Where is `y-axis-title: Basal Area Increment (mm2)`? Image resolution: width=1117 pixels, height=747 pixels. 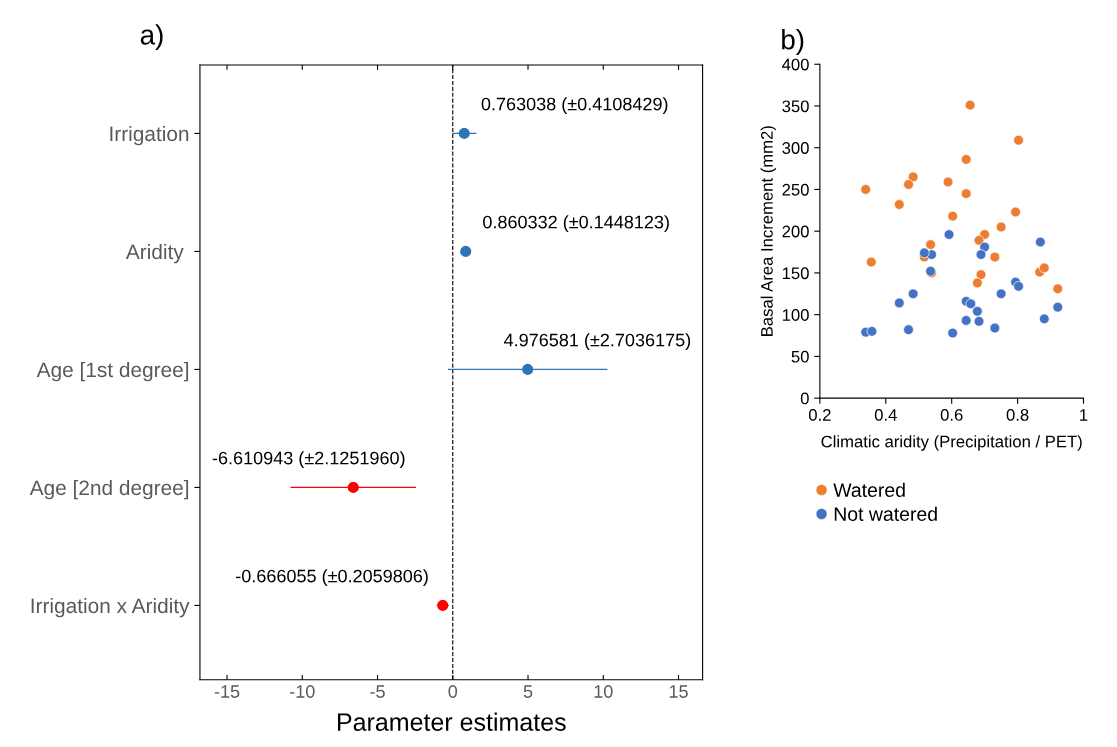 y-axis-title: Basal Area Increment (mm2) is located at coordinates (768, 231).